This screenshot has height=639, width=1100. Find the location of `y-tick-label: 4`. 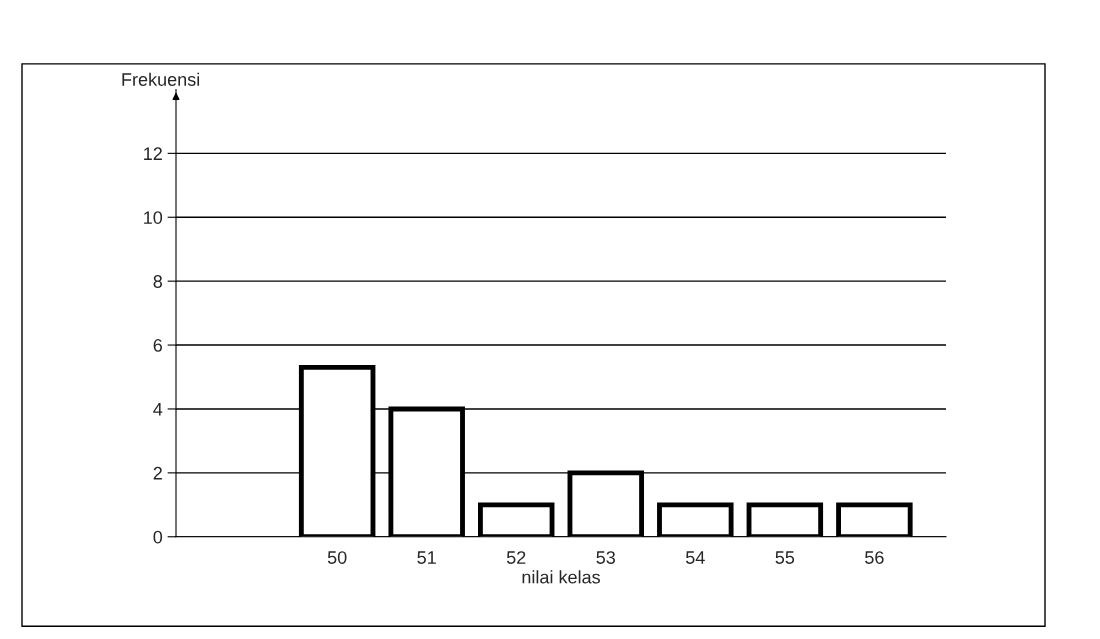

y-tick-label: 4 is located at coordinates (158, 409).